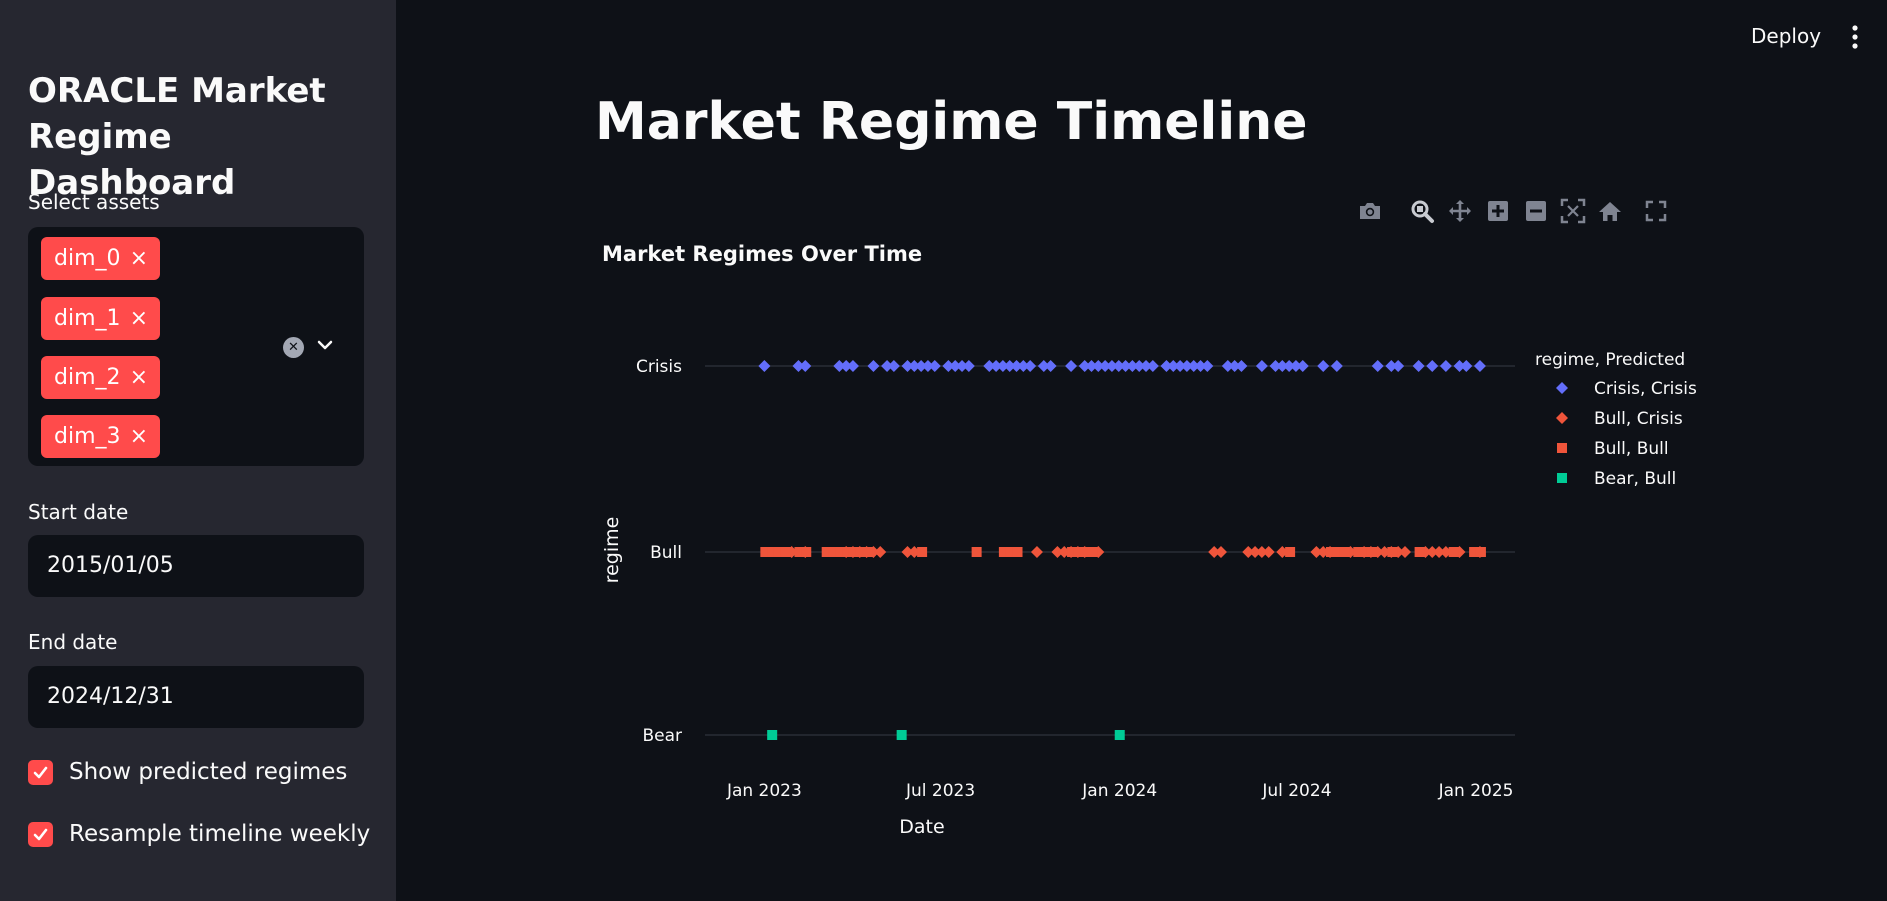 This screenshot has height=901, width=1887. I want to click on show-predicted-checkbox-row: Show predicted regimes, so click(187, 772).